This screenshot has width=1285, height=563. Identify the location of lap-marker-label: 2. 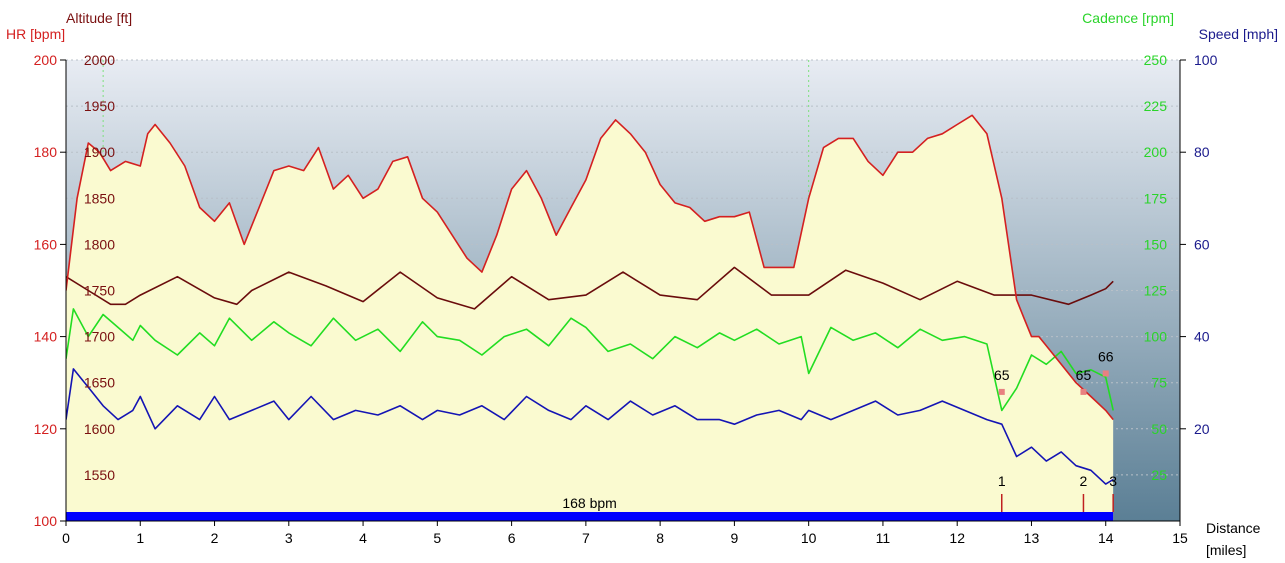
(1084, 481).